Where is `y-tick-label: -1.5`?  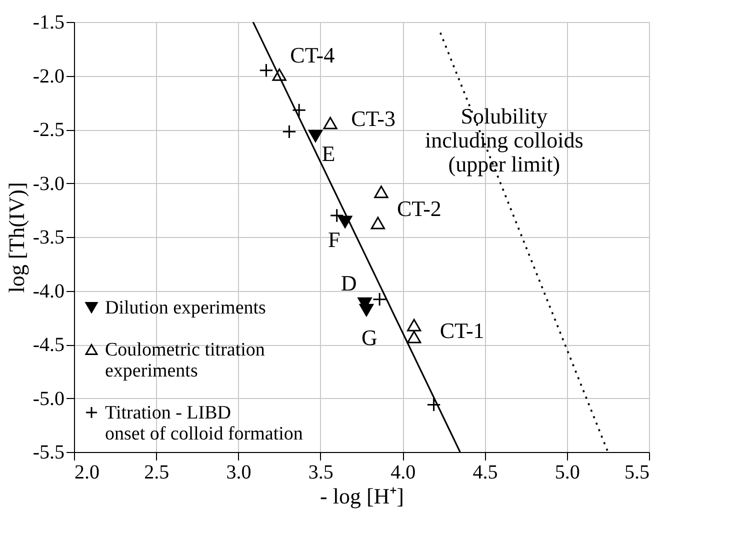 y-tick-label: -1.5 is located at coordinates (48, 23).